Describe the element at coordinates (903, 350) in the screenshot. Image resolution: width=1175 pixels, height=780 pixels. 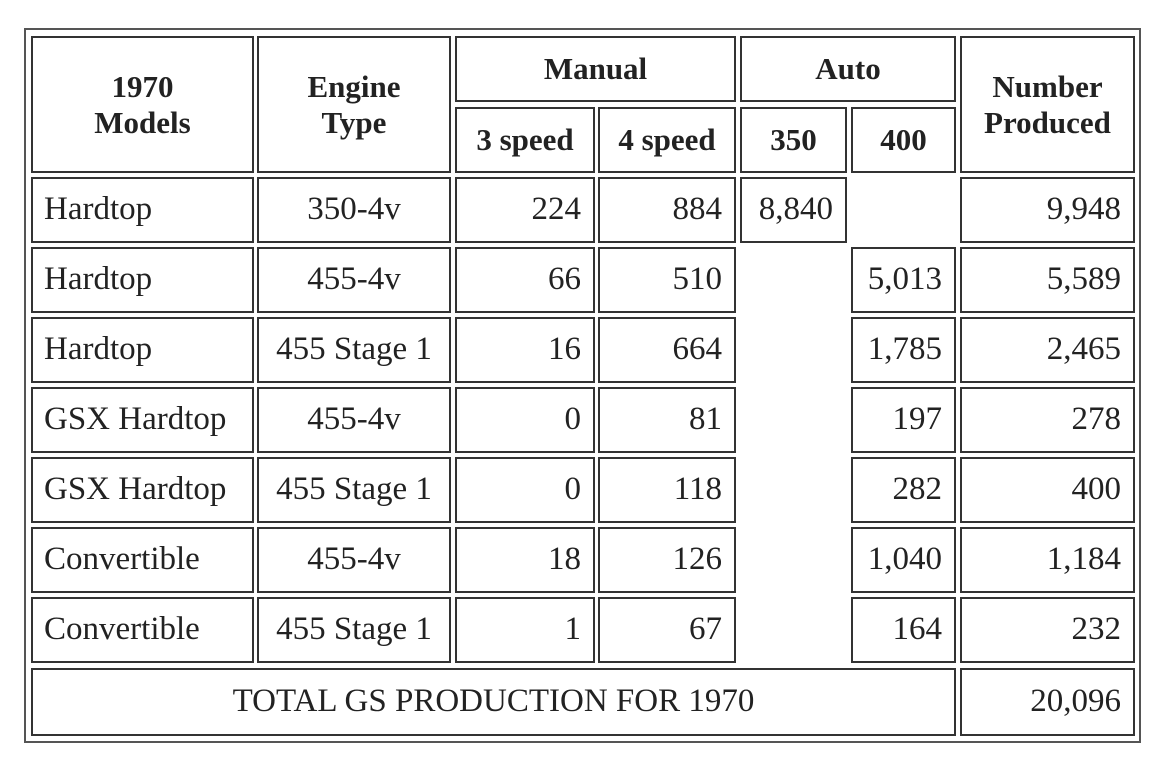
I see `cell-auto-400: 1,785` at that location.